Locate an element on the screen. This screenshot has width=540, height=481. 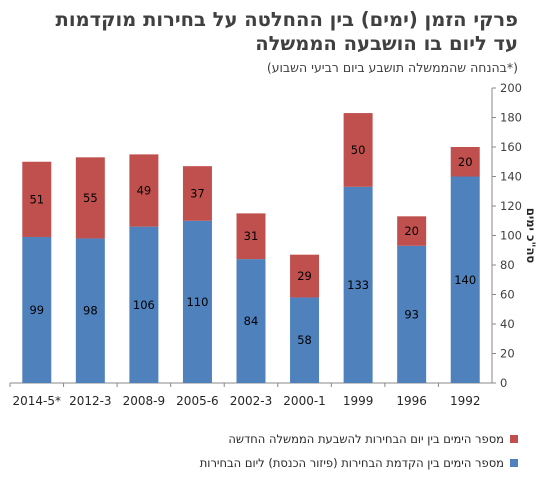
data-label-red: 50 is located at coordinates (358, 150).